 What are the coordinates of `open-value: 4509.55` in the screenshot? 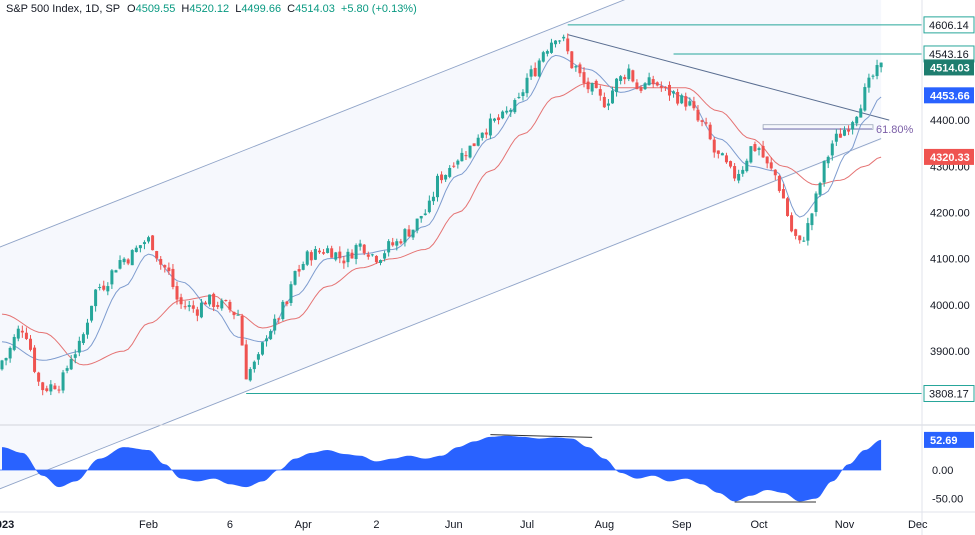 It's located at (155, 9).